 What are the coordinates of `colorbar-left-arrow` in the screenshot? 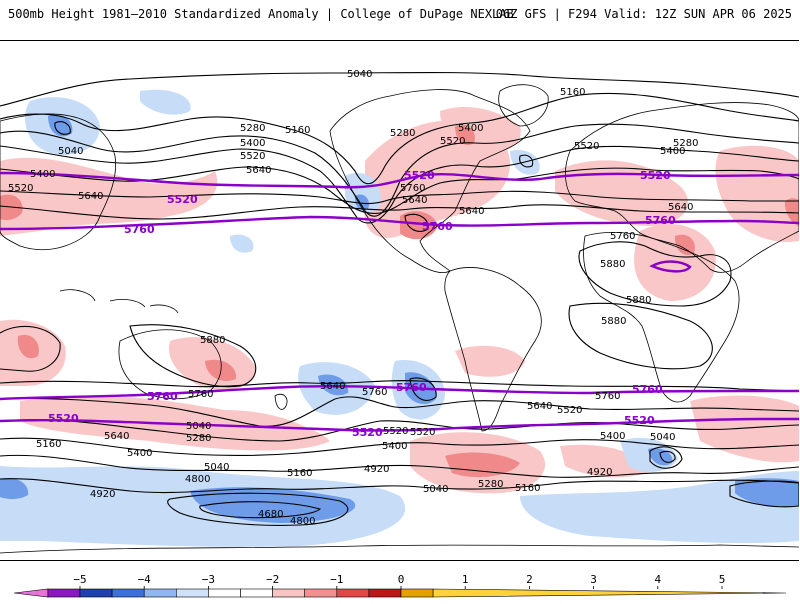 It's located at (31, 593).